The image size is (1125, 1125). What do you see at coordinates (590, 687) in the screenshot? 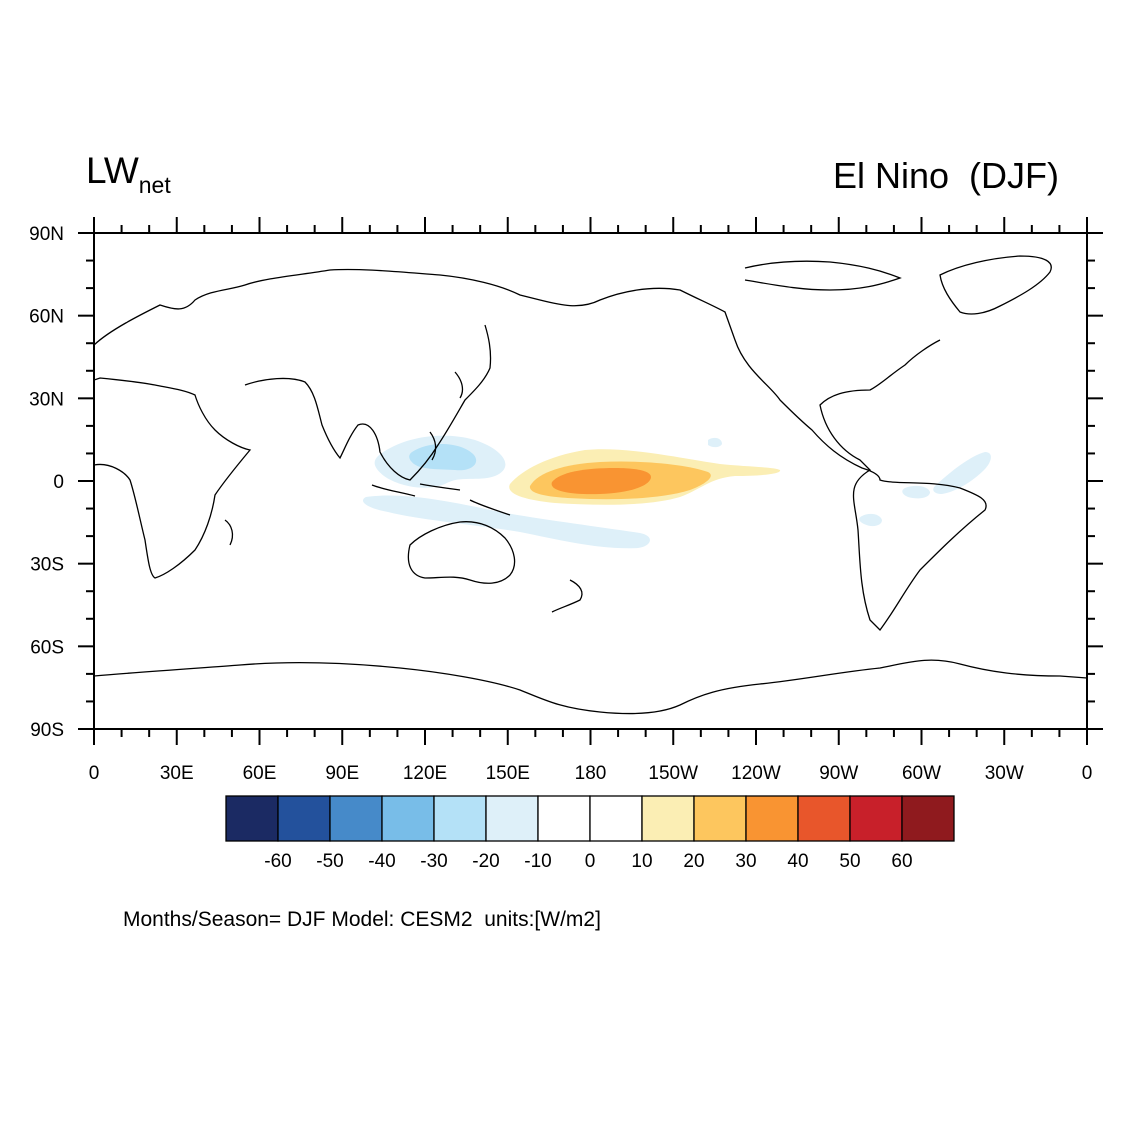
I see `coastline-antarctica` at bounding box center [590, 687].